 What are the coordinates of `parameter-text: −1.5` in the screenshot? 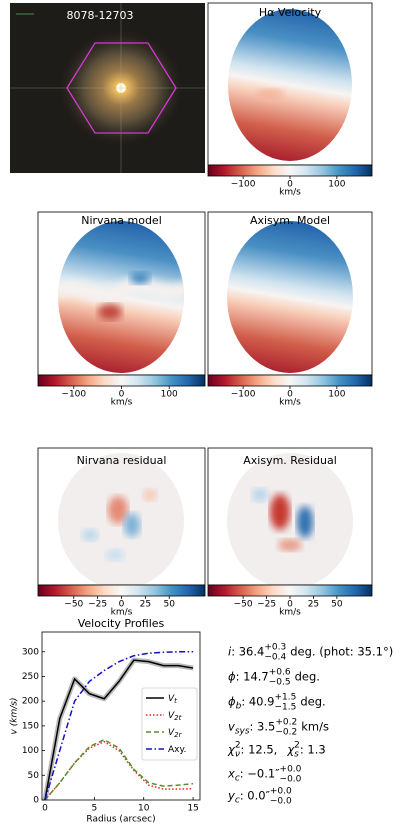 It's located at (285, 708).